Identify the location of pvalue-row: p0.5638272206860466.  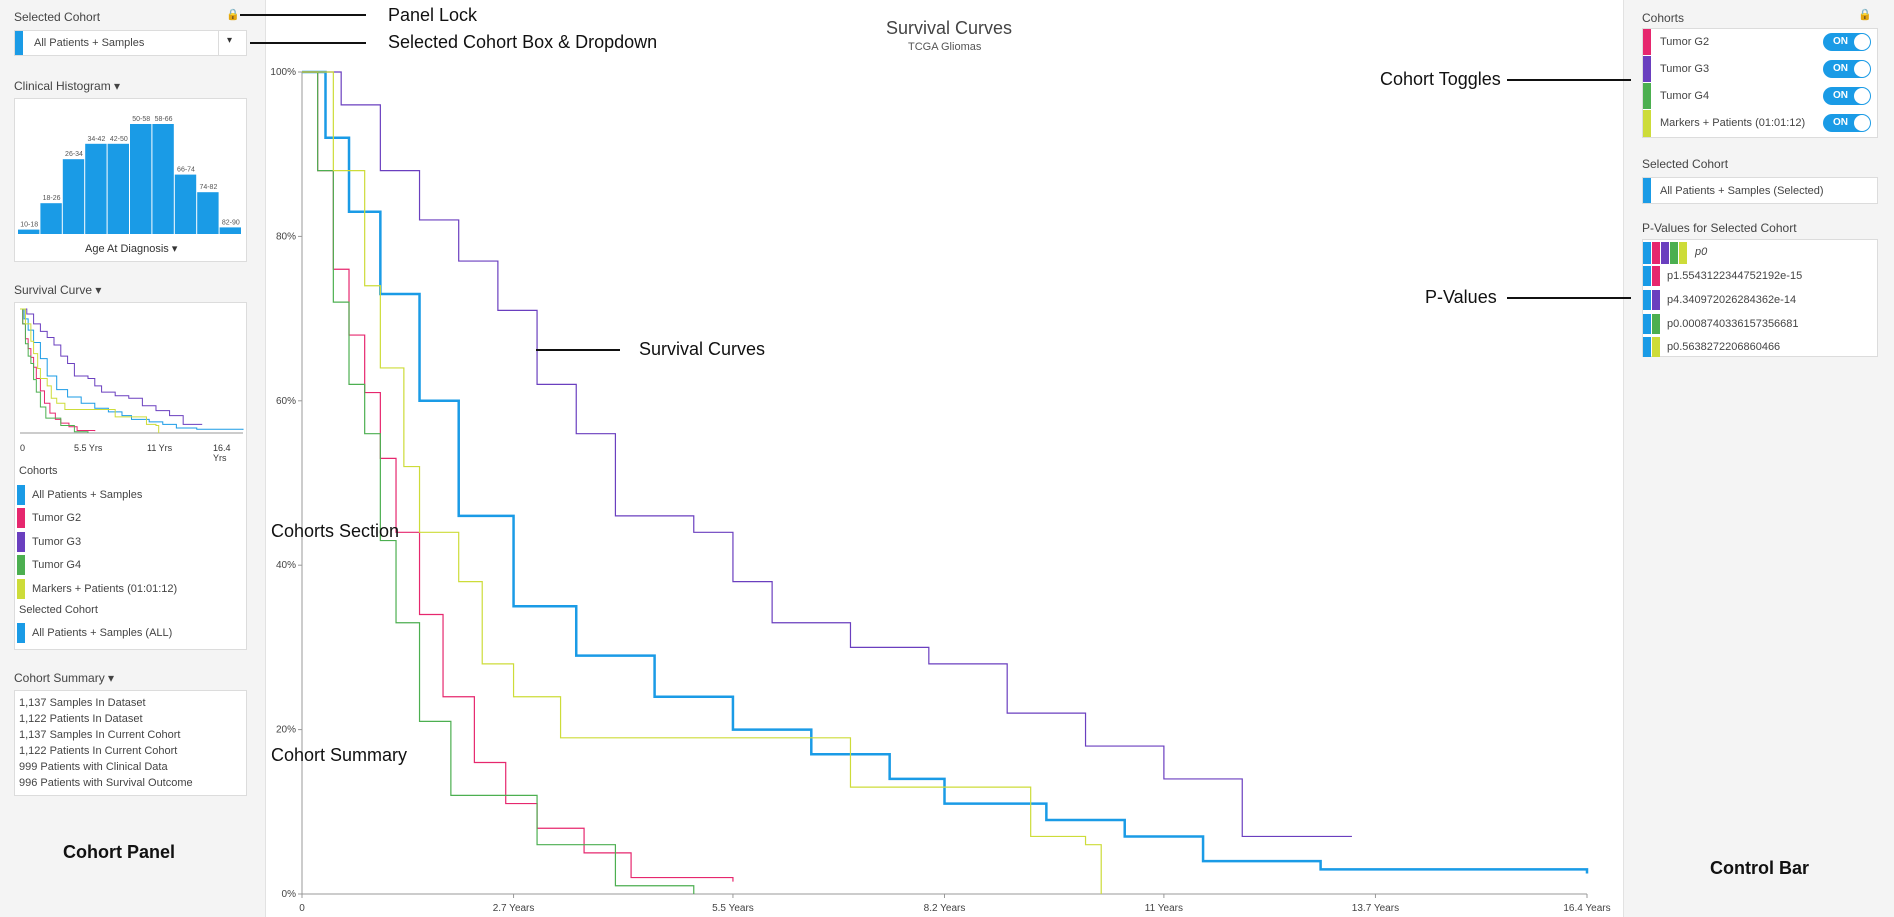
(1760, 347).